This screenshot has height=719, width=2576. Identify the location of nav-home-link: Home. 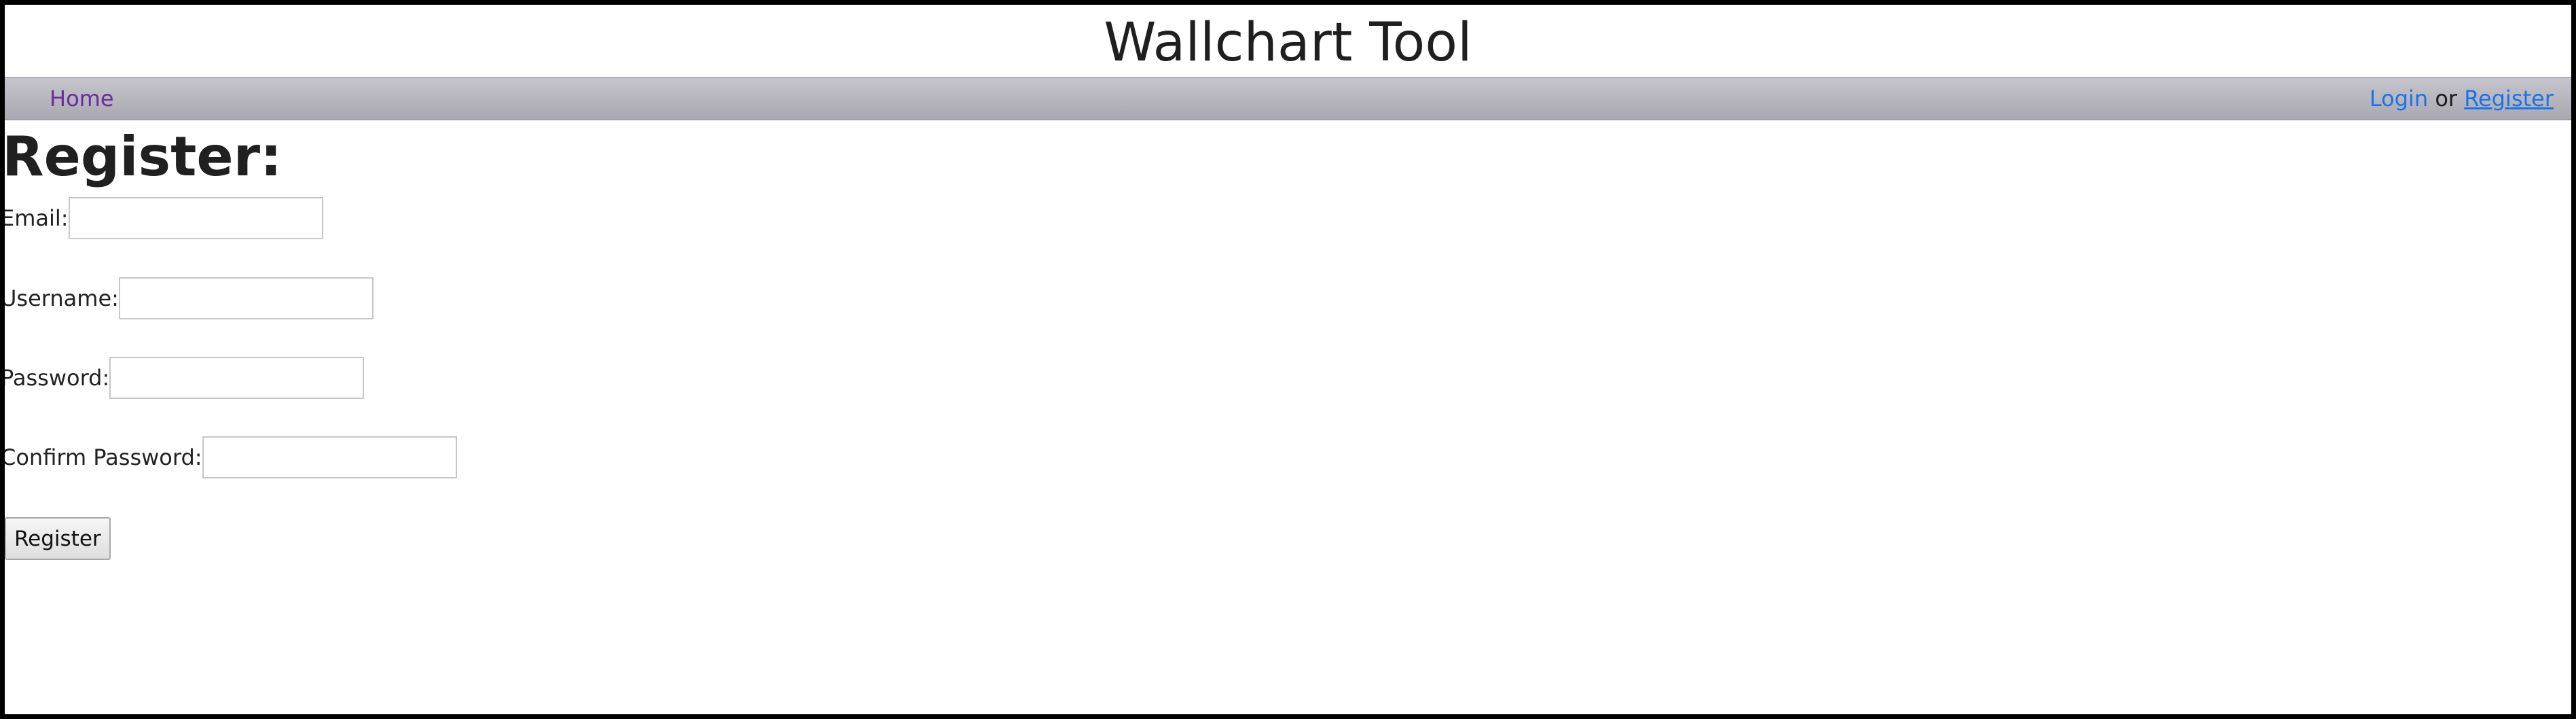
(82, 98).